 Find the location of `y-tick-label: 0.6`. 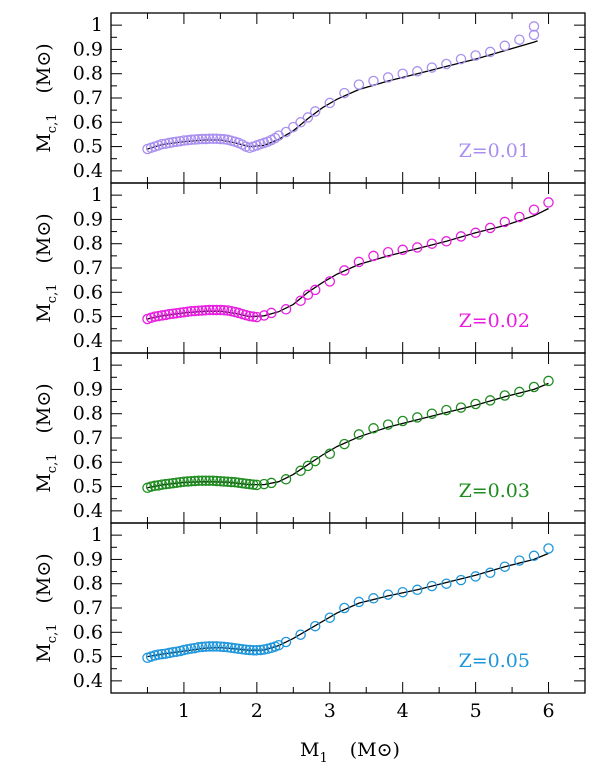

y-tick-label: 0.6 is located at coordinates (88, 632).